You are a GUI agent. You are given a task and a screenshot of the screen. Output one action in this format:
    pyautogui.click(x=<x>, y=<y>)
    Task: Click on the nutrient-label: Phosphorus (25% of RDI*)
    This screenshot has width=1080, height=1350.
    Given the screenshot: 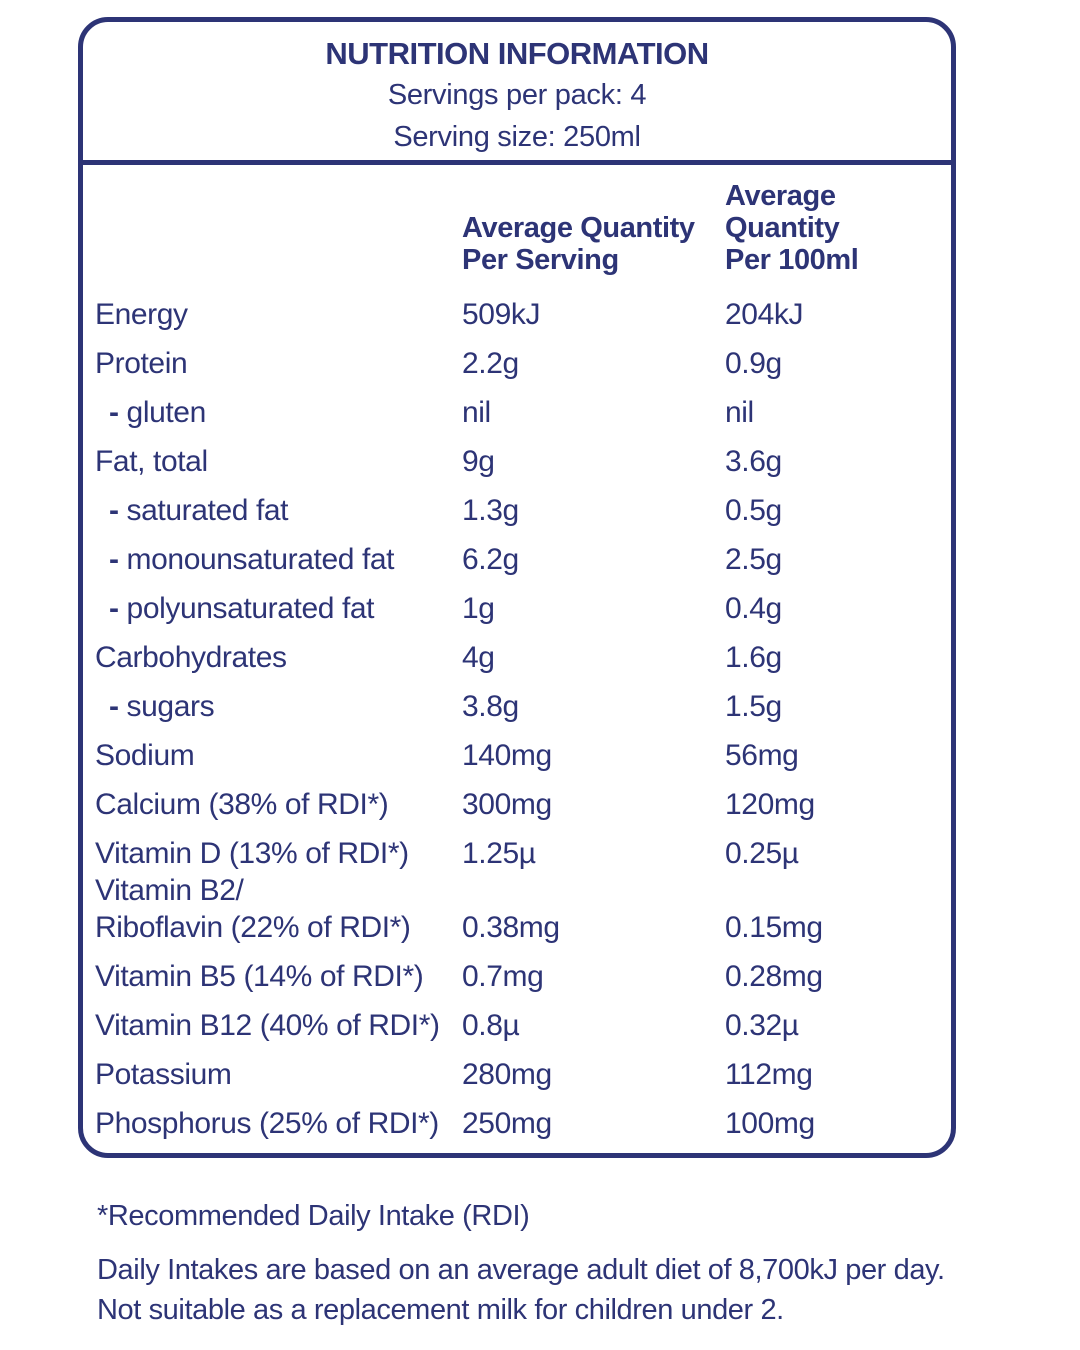 What is the action you would take?
    pyautogui.click(x=267, y=1123)
    